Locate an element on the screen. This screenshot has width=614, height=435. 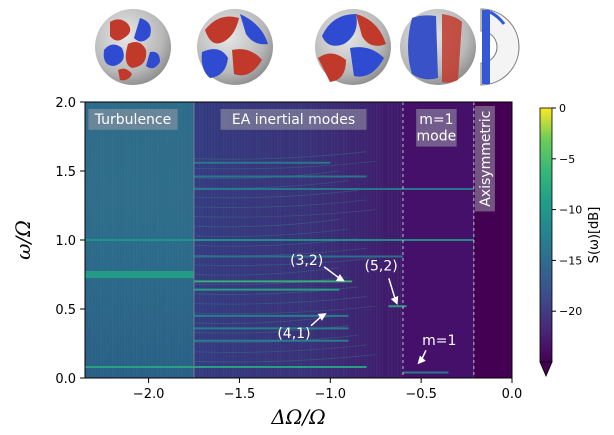
y-tick-label: 0.5 is located at coordinates (65, 310).